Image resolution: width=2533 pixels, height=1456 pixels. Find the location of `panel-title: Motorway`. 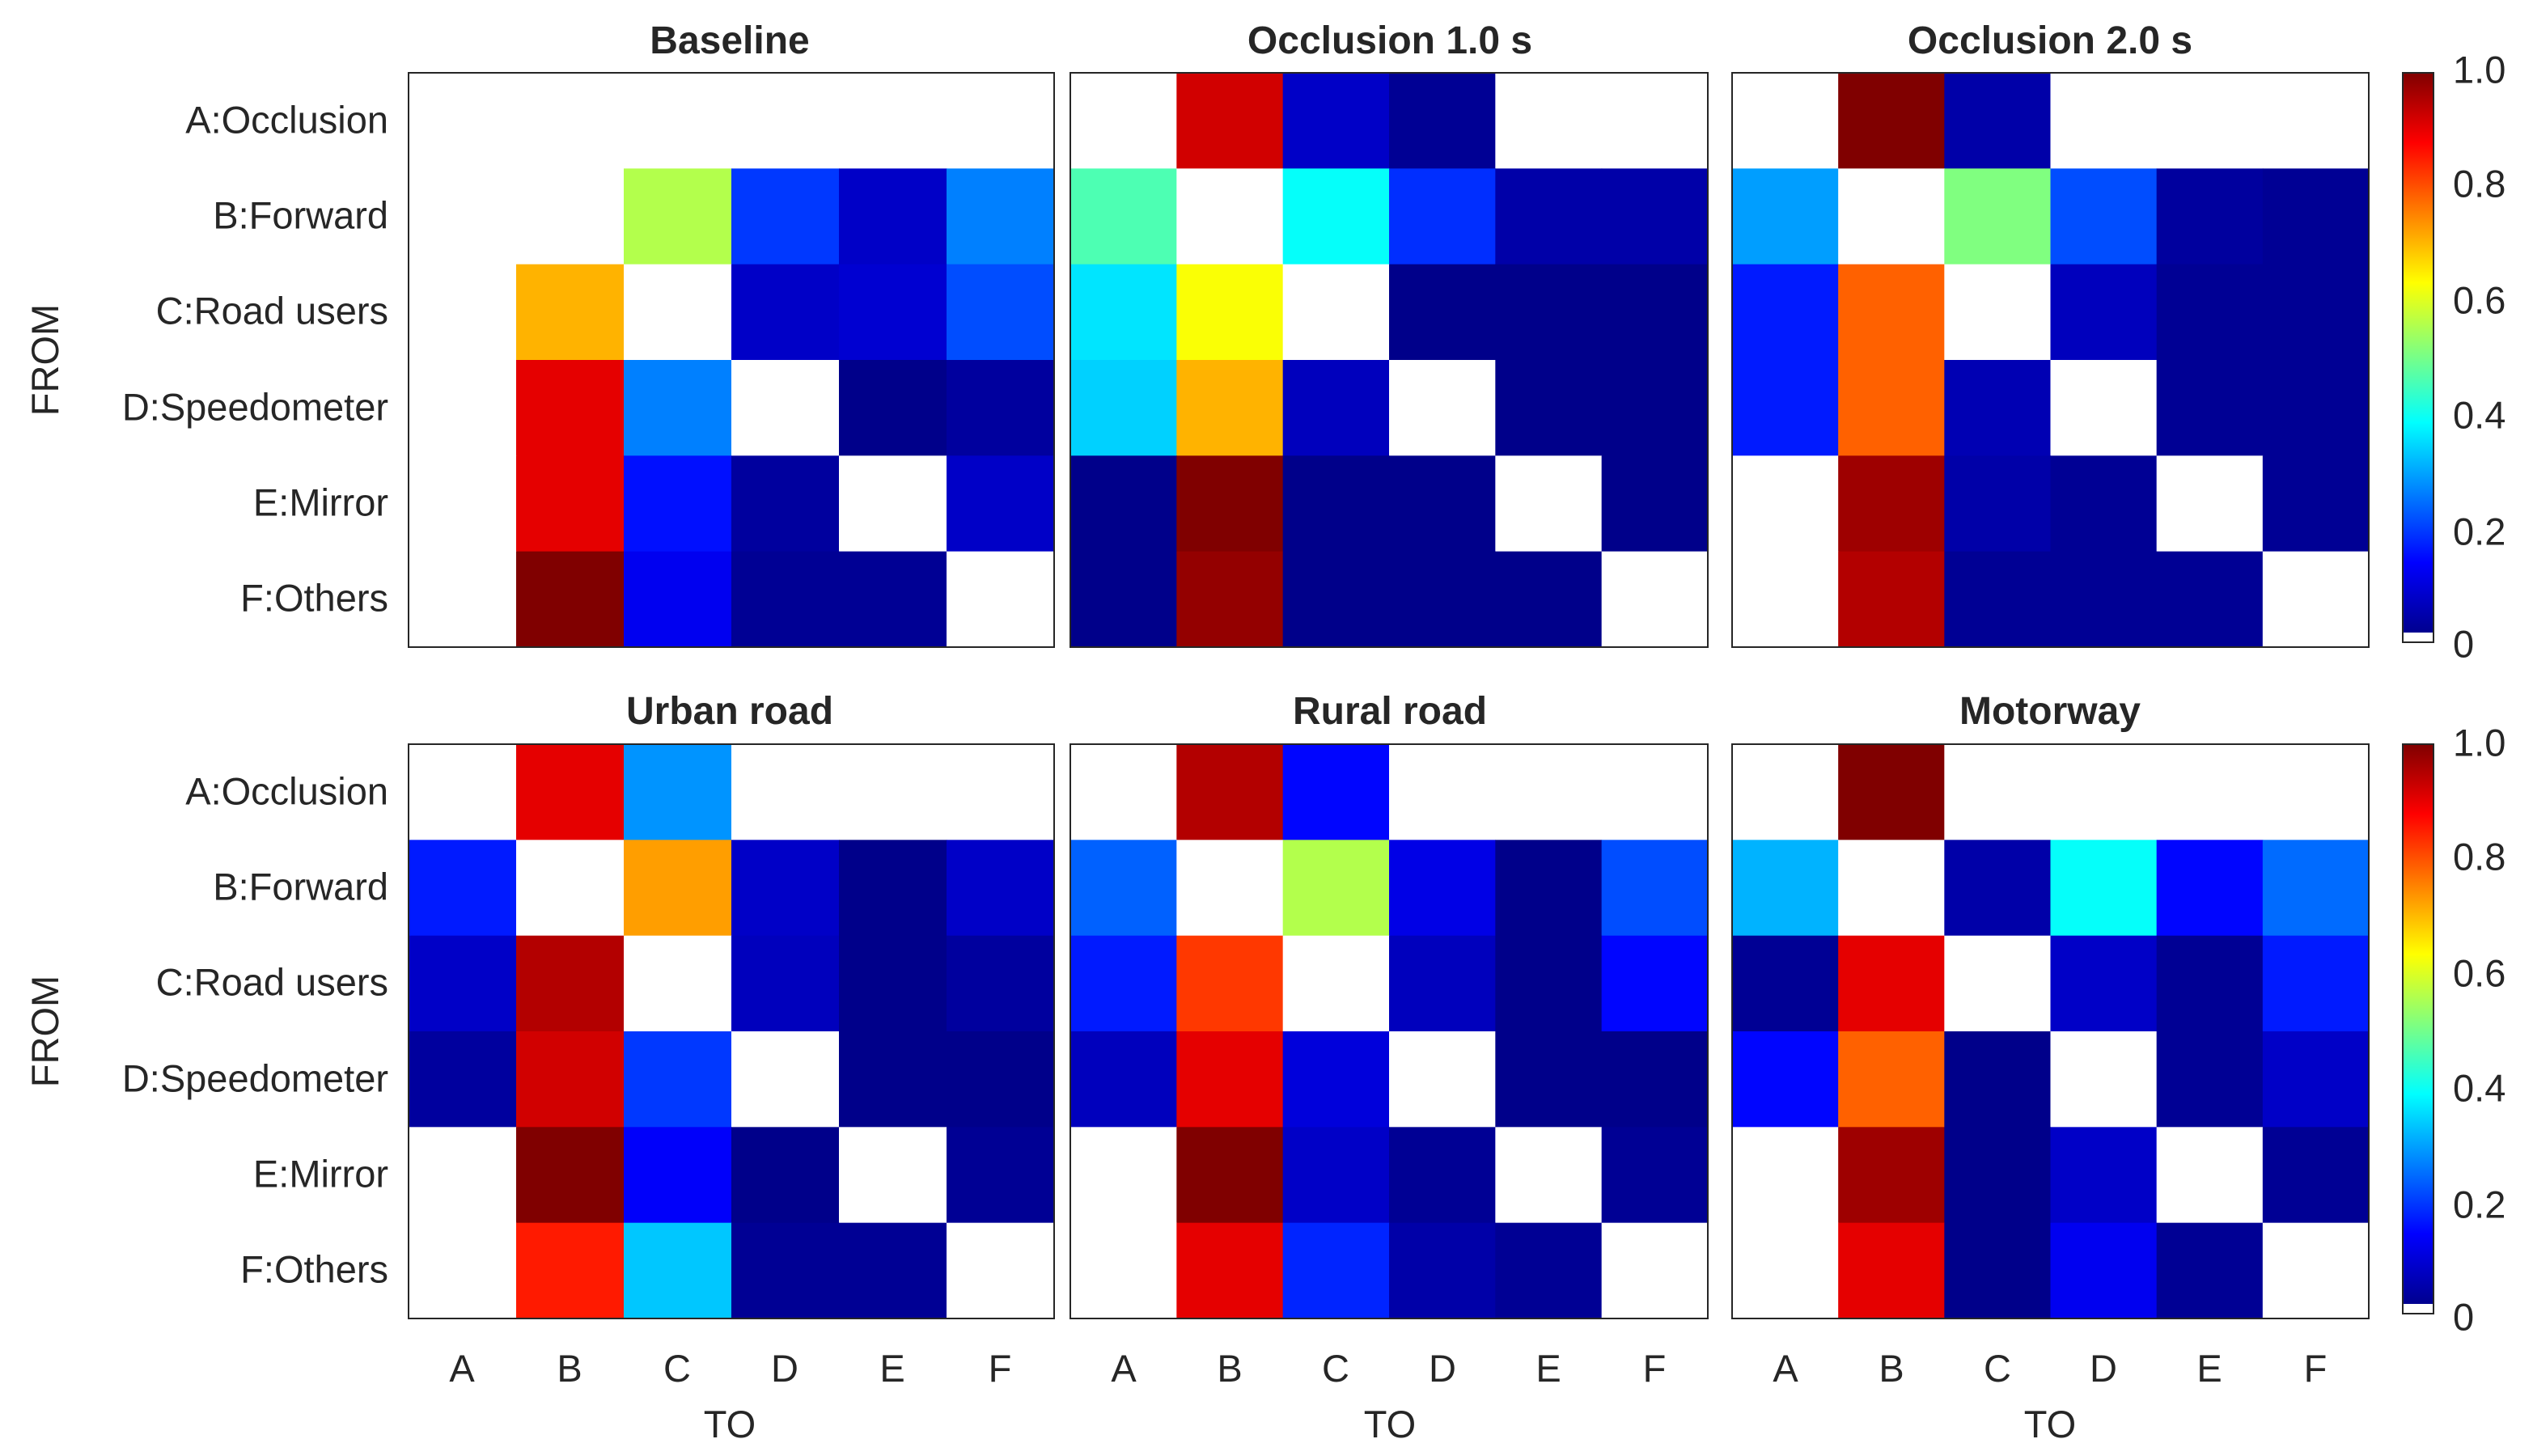

panel-title: Motorway is located at coordinates (2050, 711).